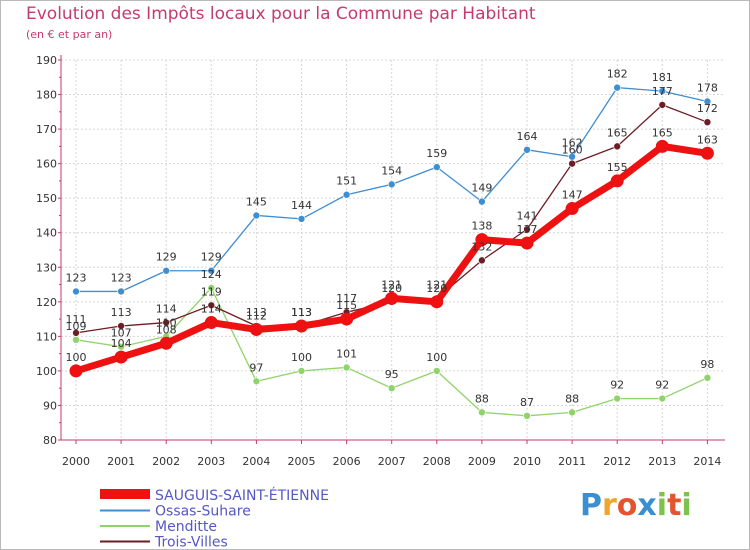 The width and height of the screenshot is (750, 550). What do you see at coordinates (46, 164) in the screenshot?
I see `y-tick-label: 160` at bounding box center [46, 164].